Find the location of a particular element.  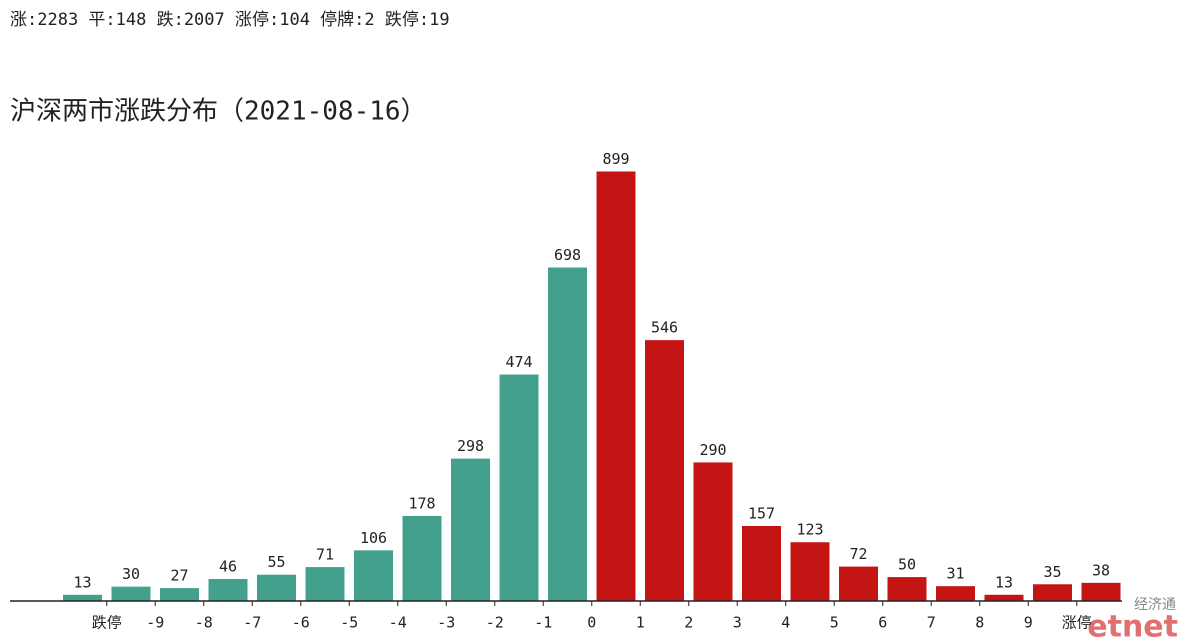

value-label: 71 is located at coordinates (325, 555).